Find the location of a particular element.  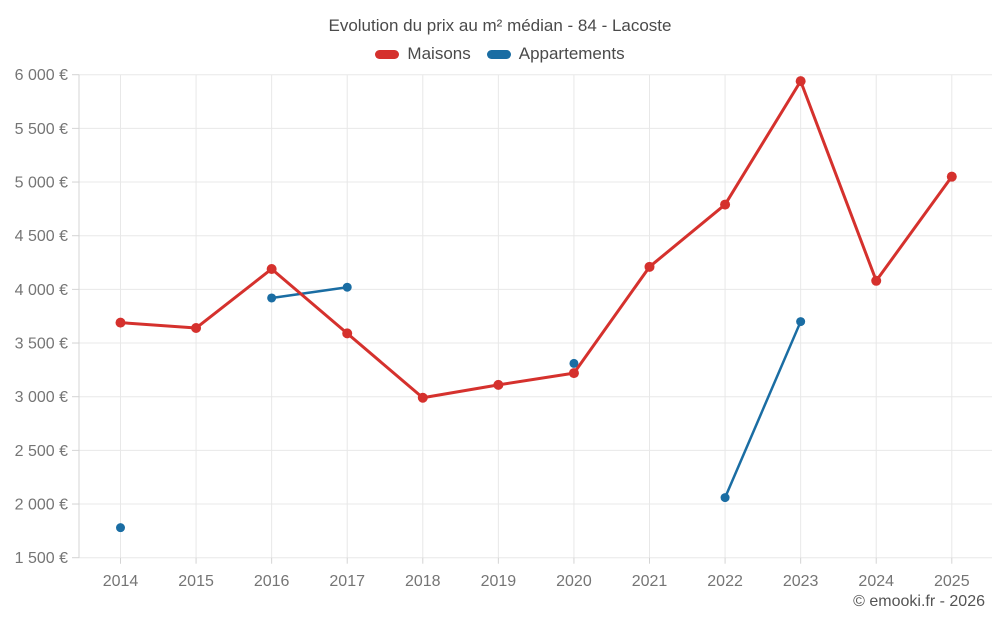

y-tick-label: 4 000 € is located at coordinates (41, 290).